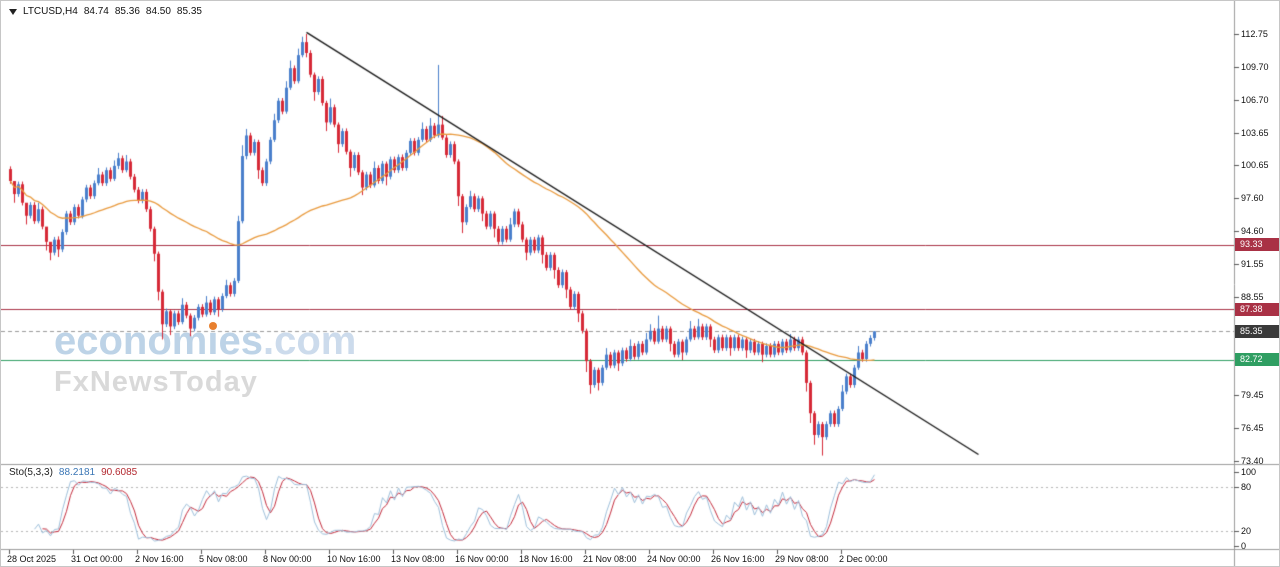 The width and height of the screenshot is (1280, 567). Describe the element at coordinates (189, 11) in the screenshot. I see `ohlc-close: 85.35` at that location.